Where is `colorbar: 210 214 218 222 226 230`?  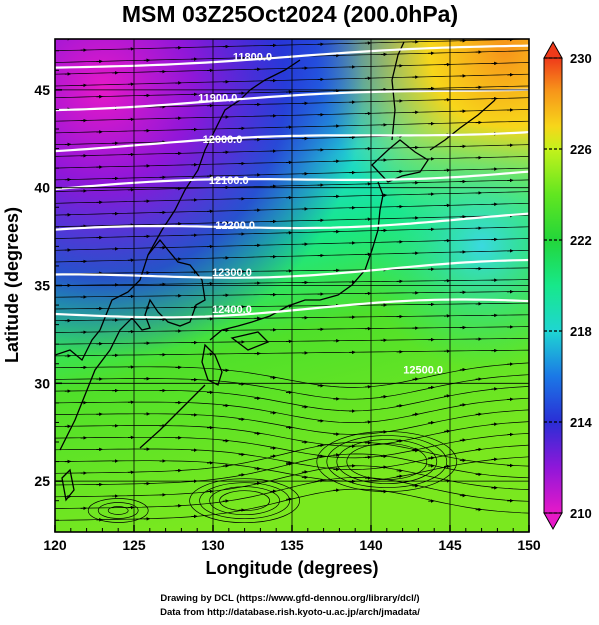
colorbar: 210 214 218 222 226 230 is located at coordinates (567, 285).